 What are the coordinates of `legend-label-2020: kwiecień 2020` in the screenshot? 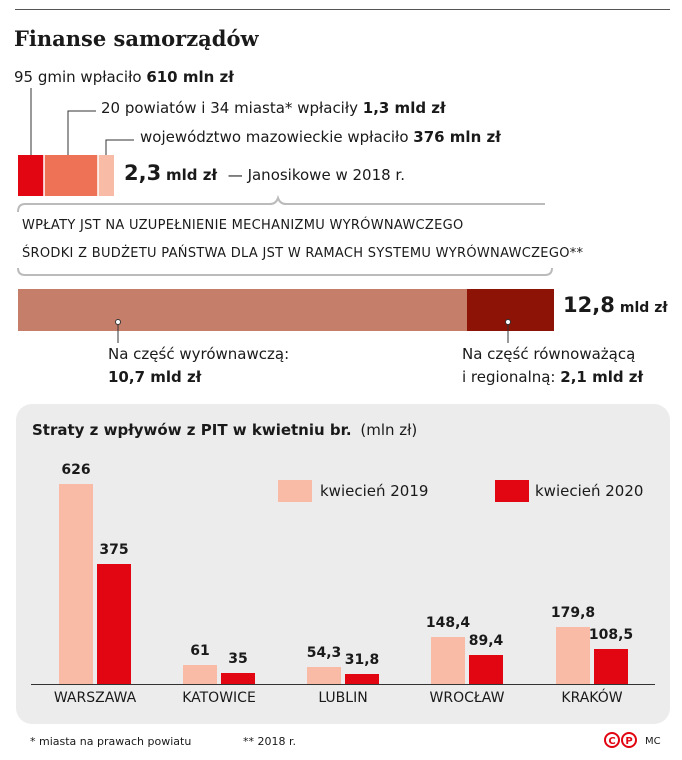 It's located at (589, 491).